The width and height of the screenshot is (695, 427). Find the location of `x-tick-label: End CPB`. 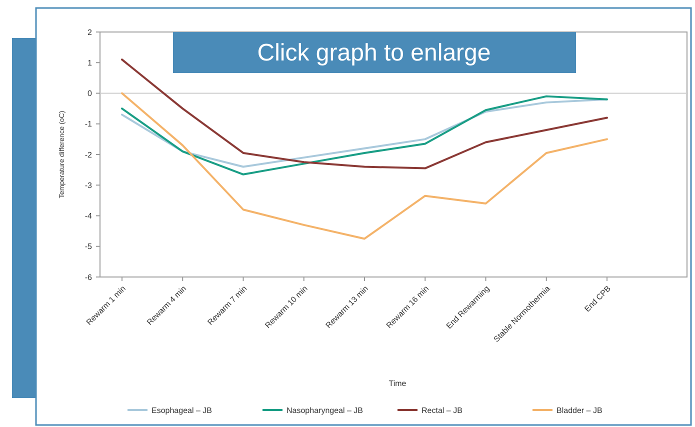

x-tick-label: End CPB is located at coordinates (597, 299).